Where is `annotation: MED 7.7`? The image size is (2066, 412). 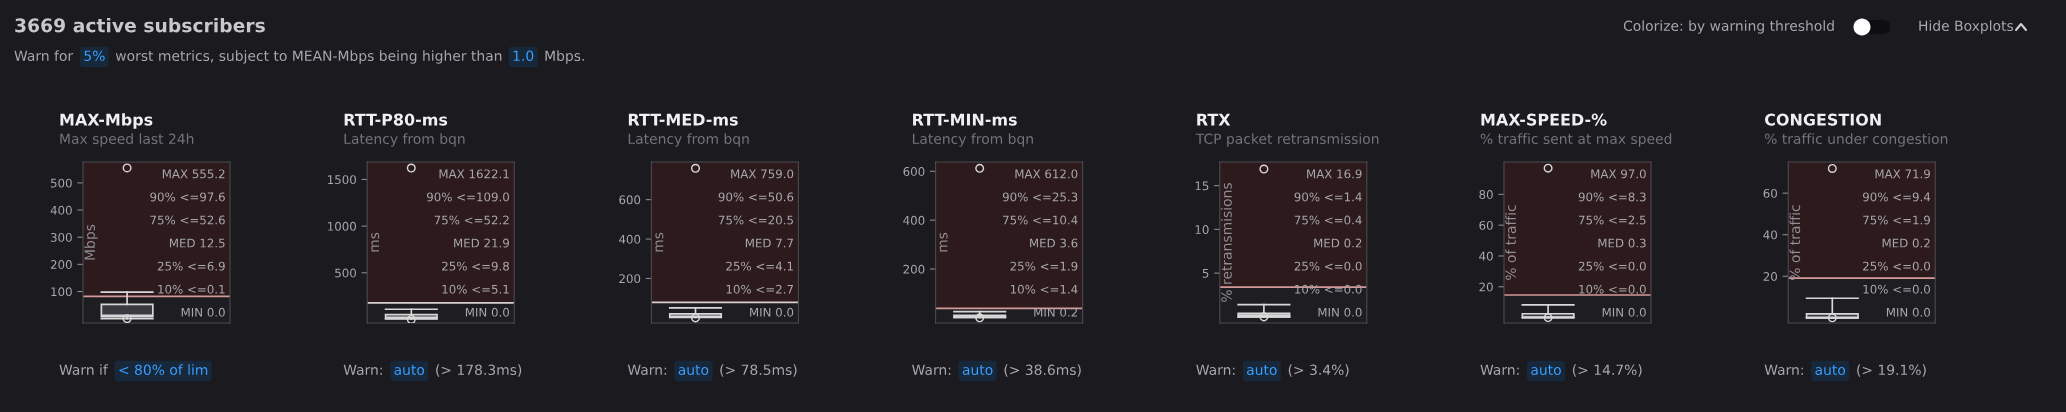
annotation: MED 7.7 is located at coordinates (769, 243).